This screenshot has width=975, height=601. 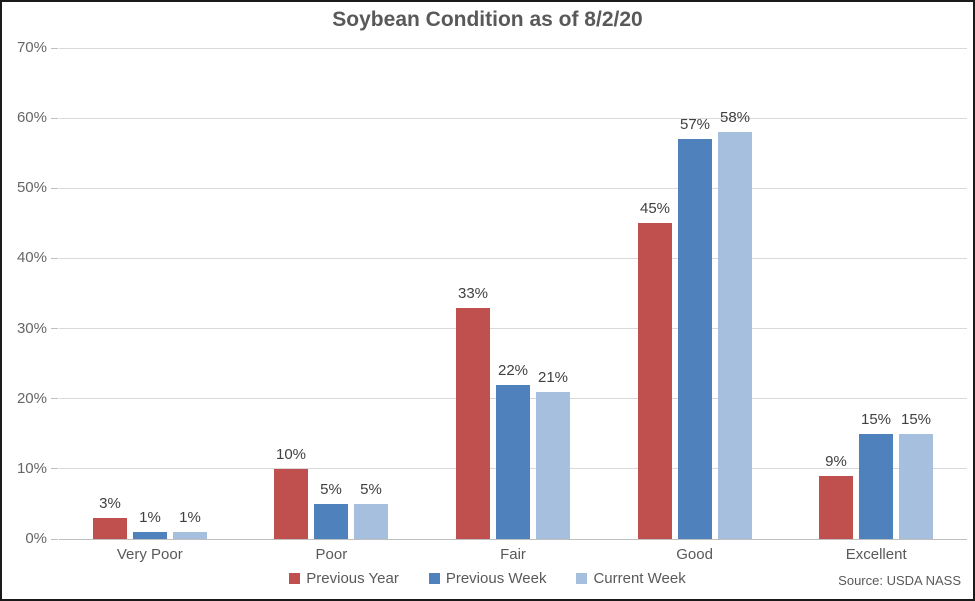 What do you see at coordinates (31, 188) in the screenshot?
I see `y-tick-label: 50%` at bounding box center [31, 188].